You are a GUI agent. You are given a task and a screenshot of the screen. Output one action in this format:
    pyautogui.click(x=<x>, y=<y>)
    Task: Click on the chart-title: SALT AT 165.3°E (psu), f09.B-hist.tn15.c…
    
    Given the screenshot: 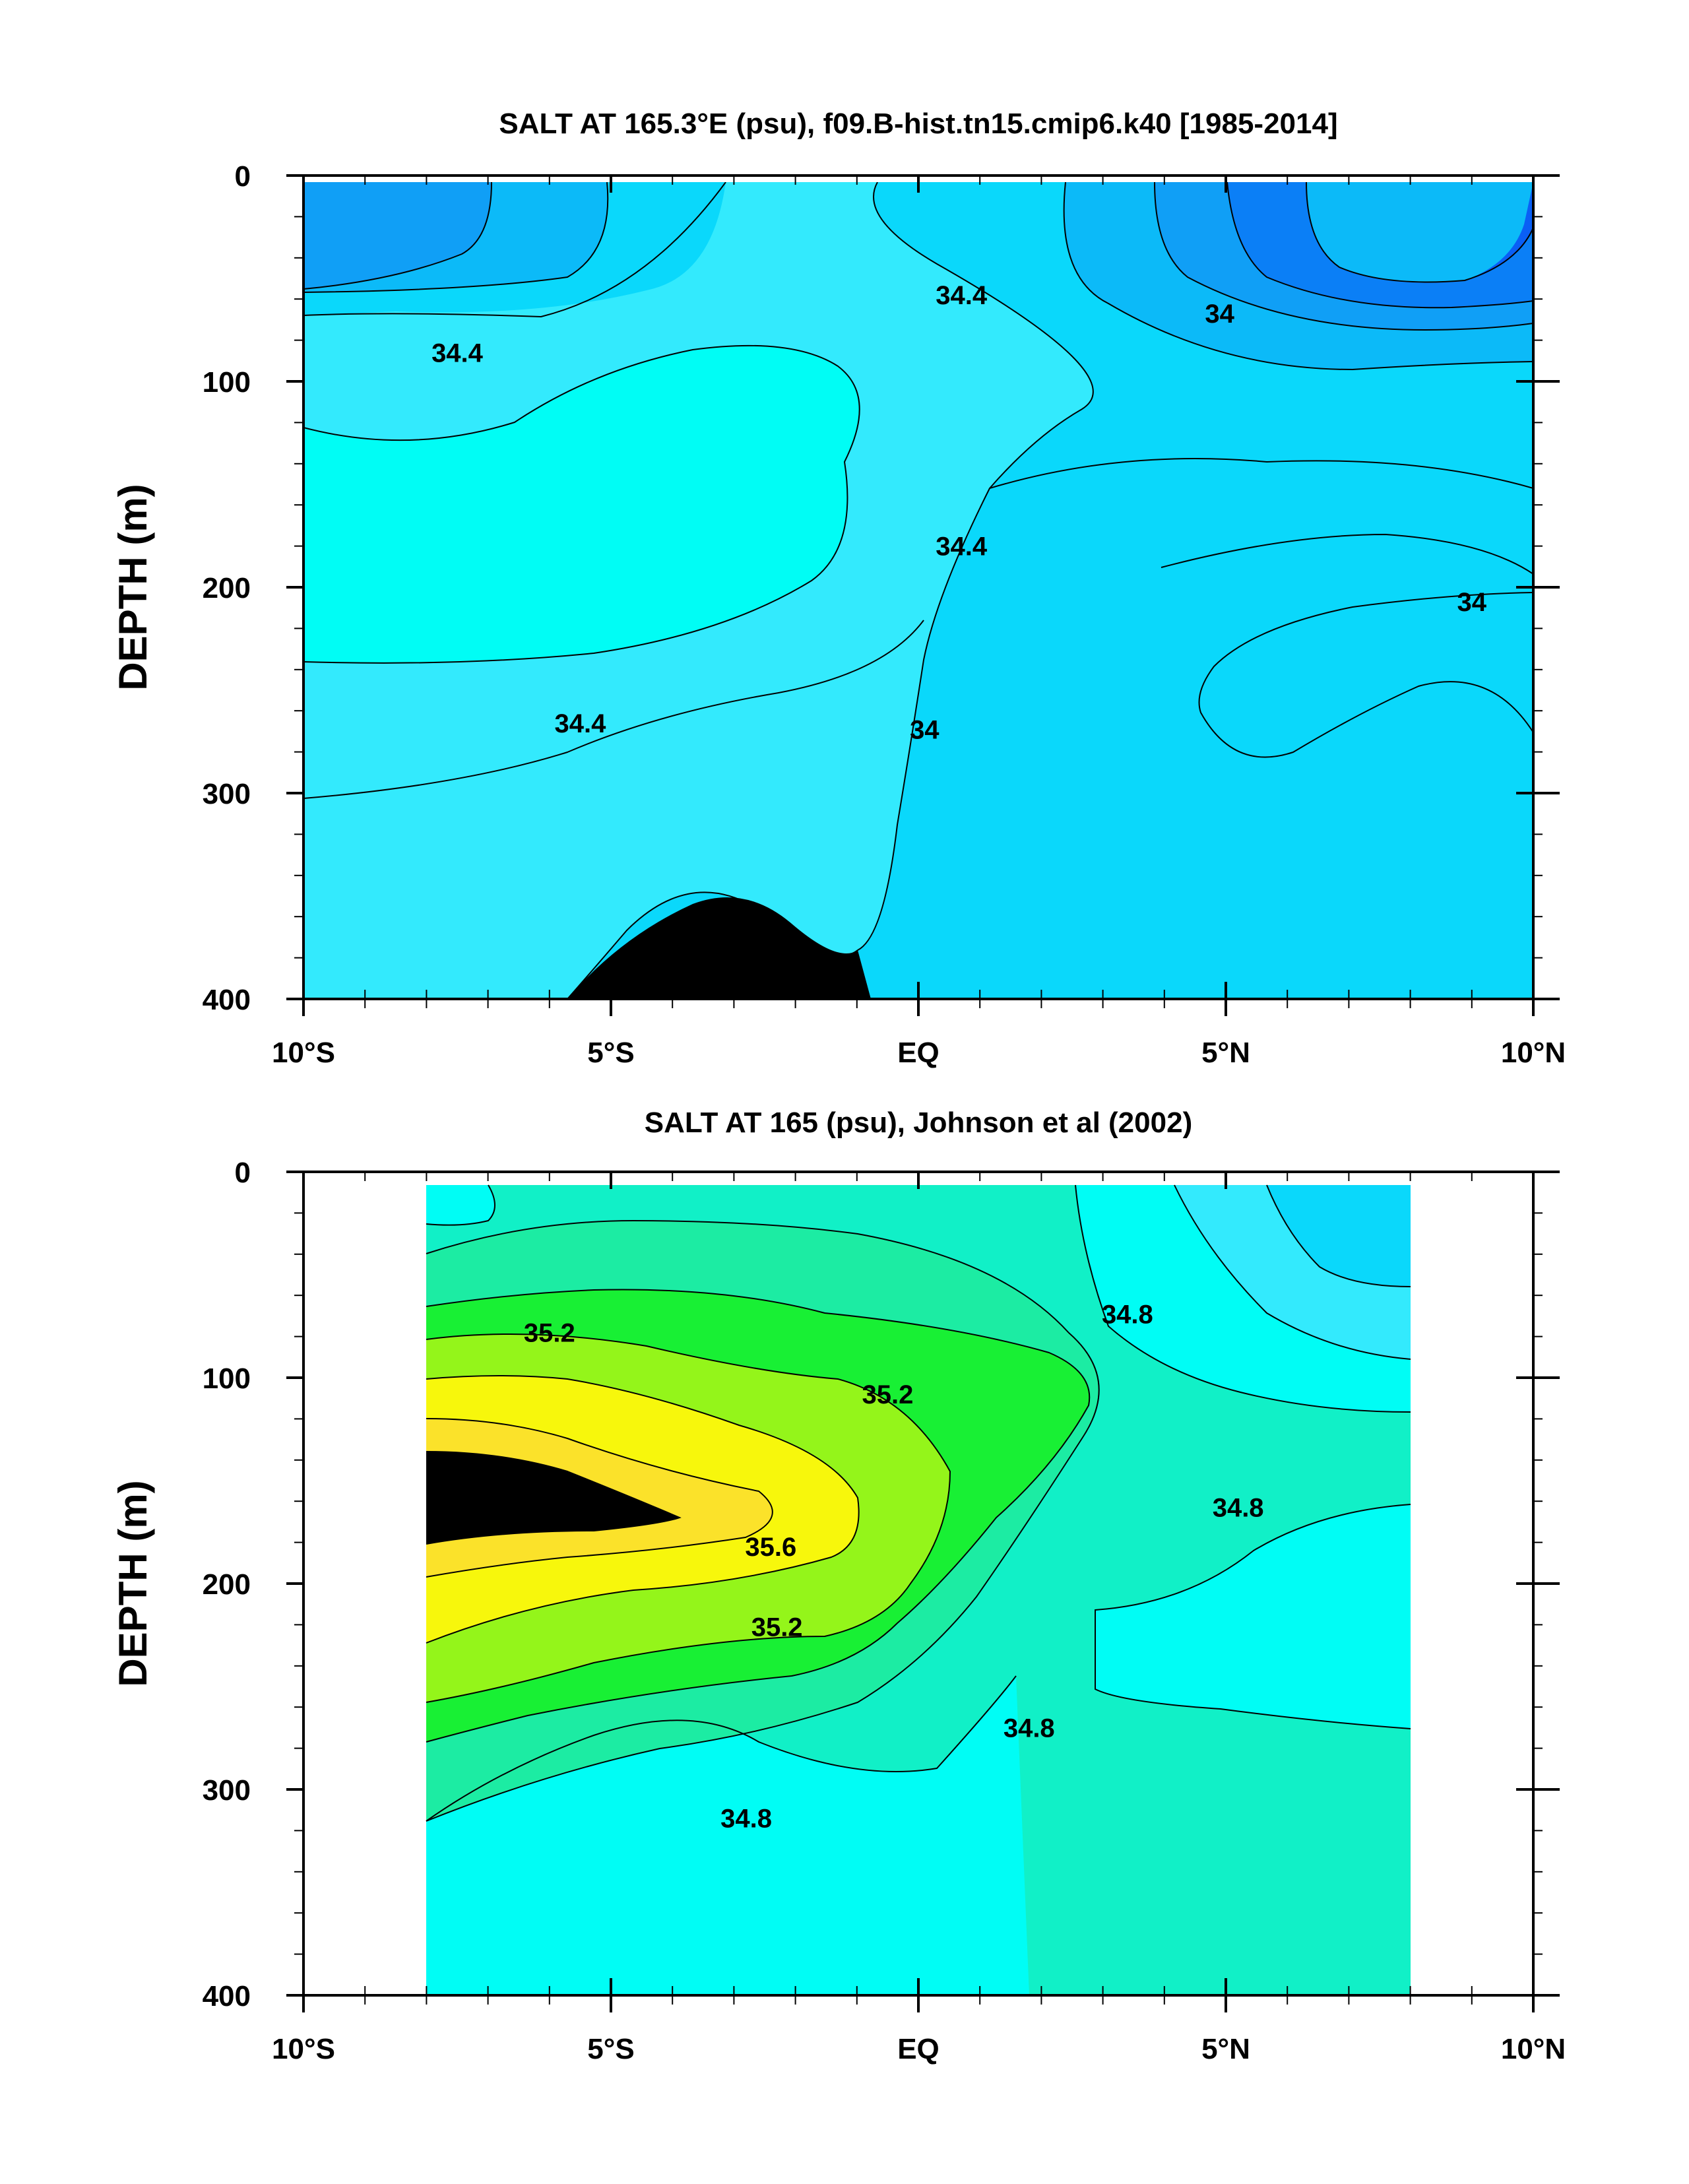 What is the action you would take?
    pyautogui.click(x=918, y=124)
    